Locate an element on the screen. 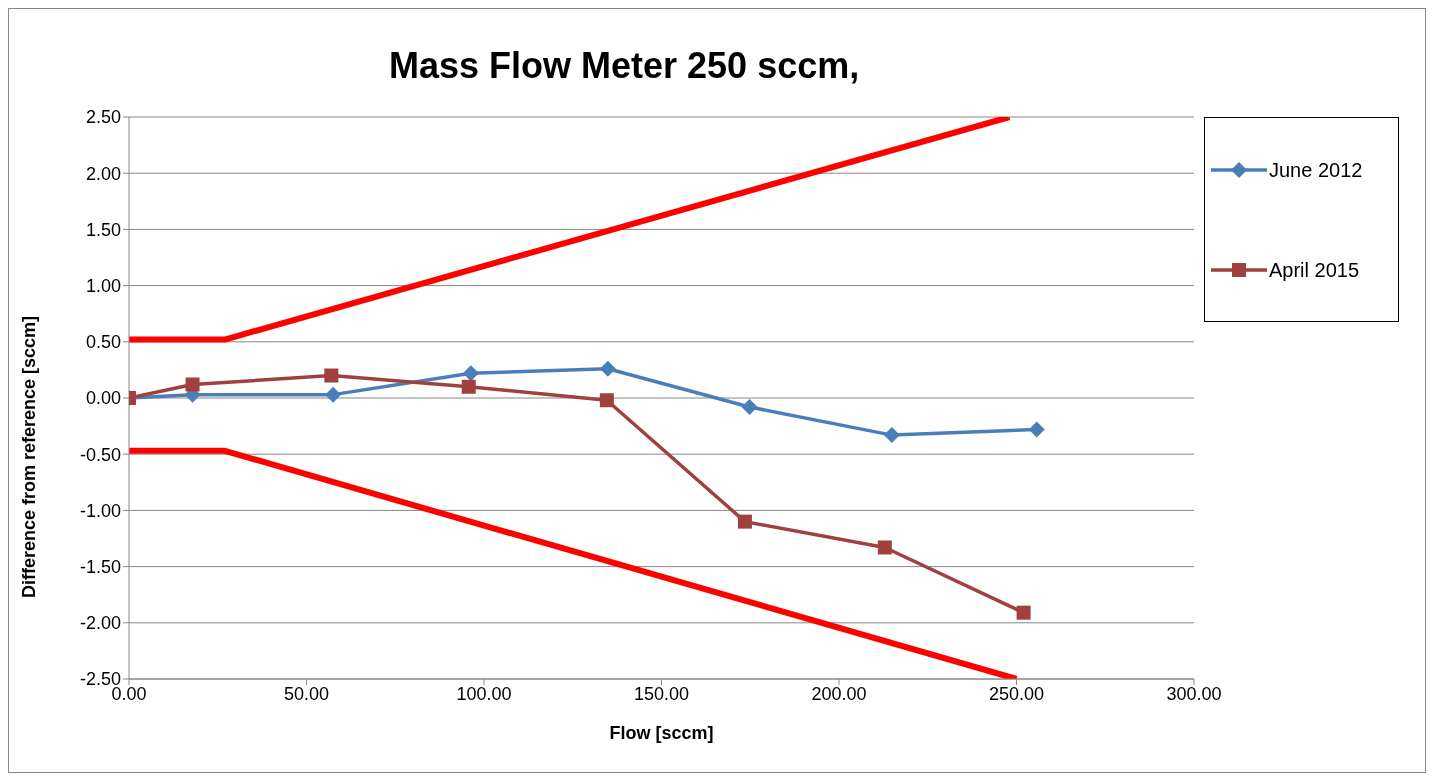  x-tick-label: 150.00 is located at coordinates (661, 693).